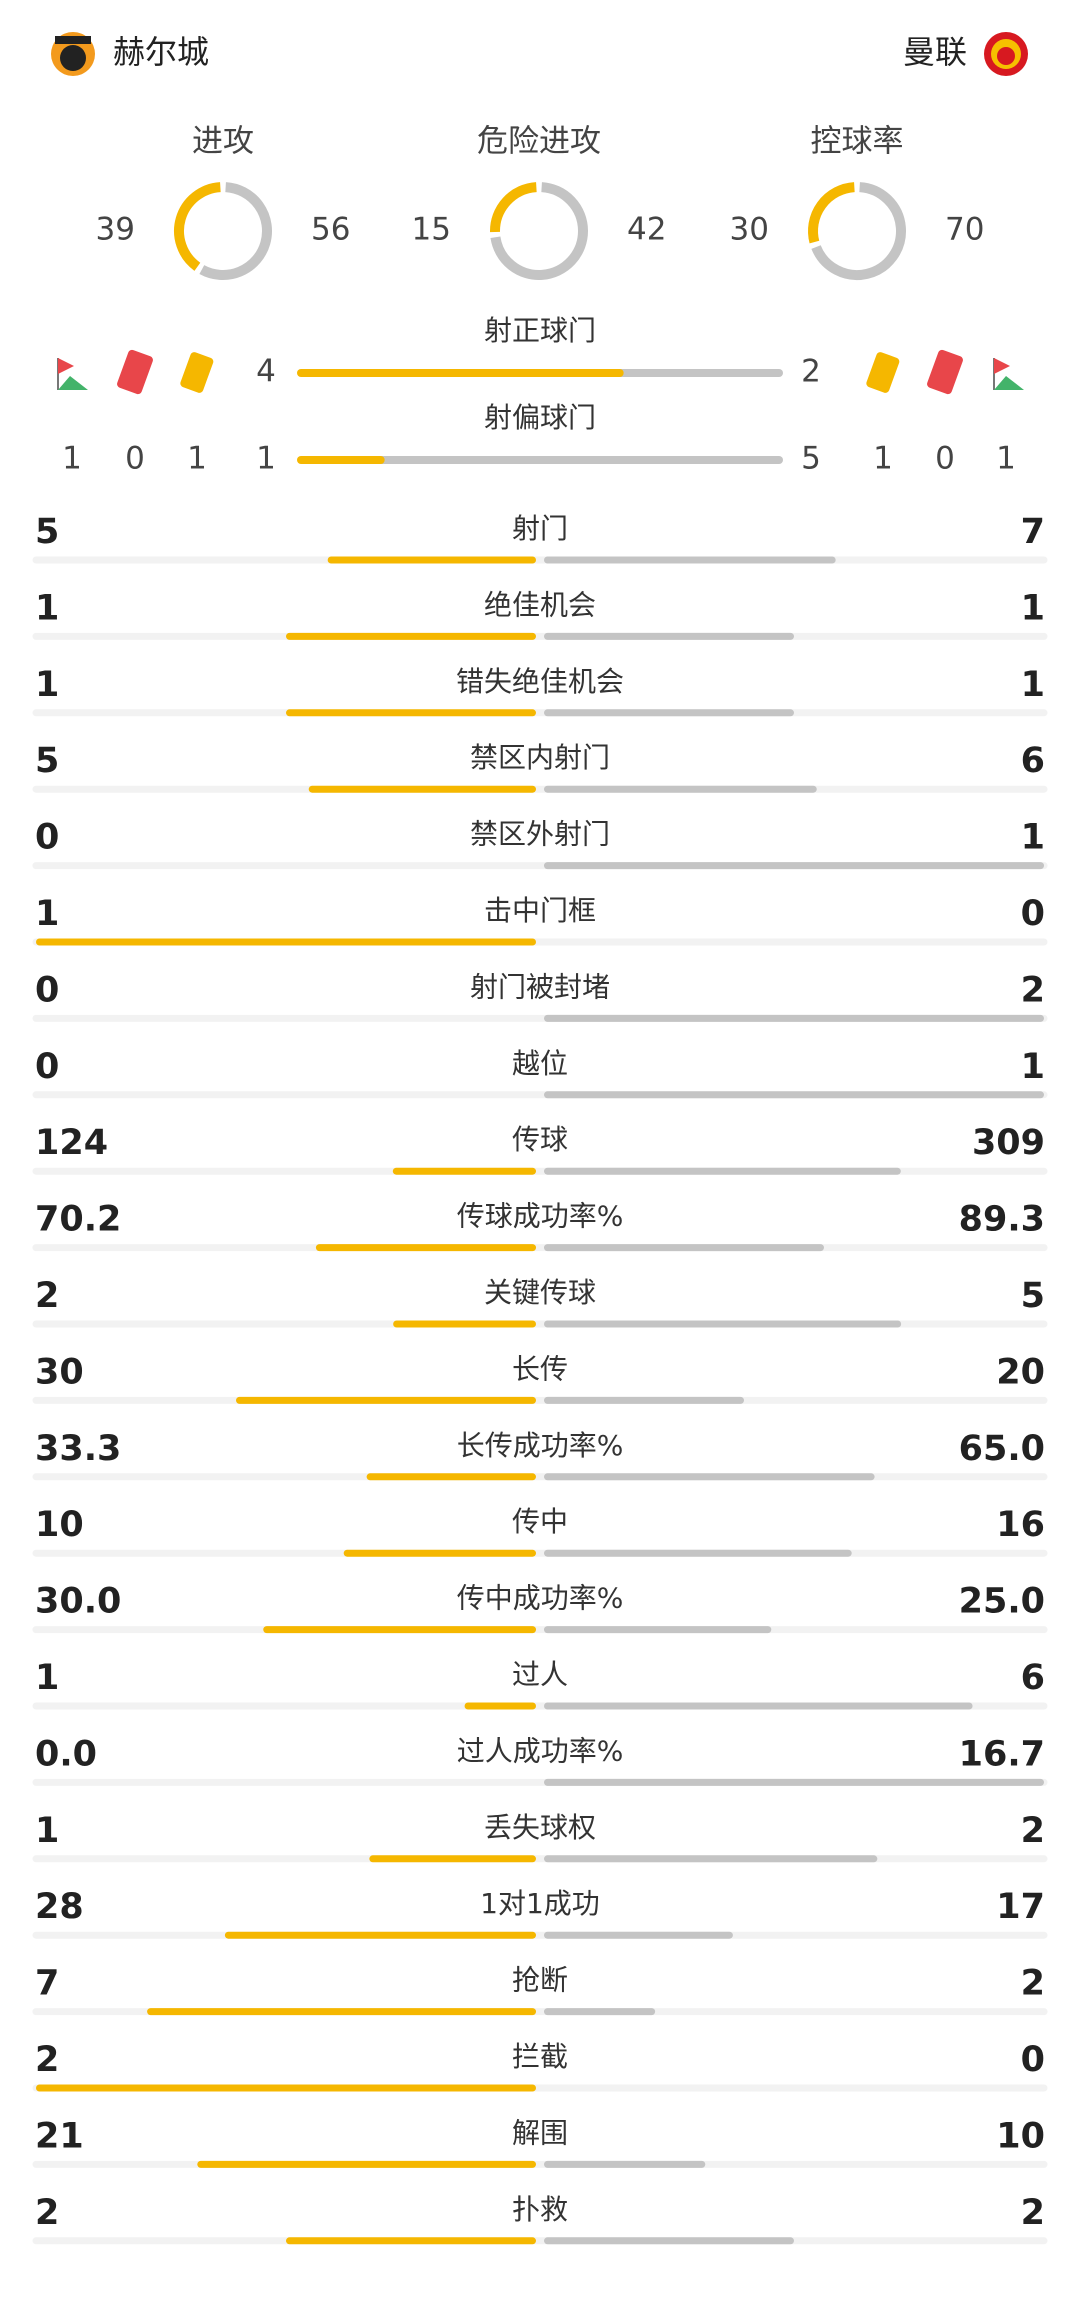 This screenshot has width=1080, height=2303. What do you see at coordinates (1006, 459) in the screenshot?
I see `away-corners: 1` at bounding box center [1006, 459].